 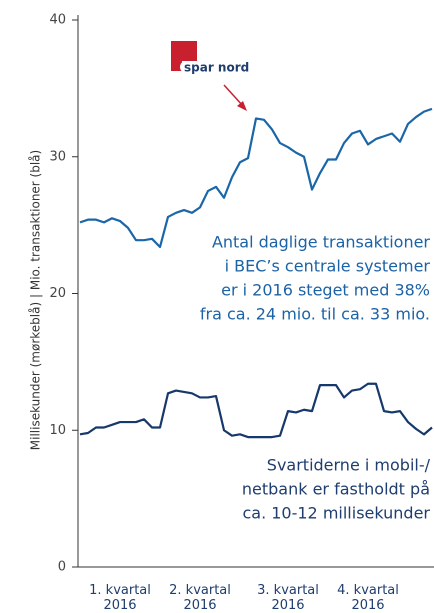 What do you see at coordinates (325, 290) in the screenshot?
I see `annotation: er i 2016 steget med 38%` at bounding box center [325, 290].